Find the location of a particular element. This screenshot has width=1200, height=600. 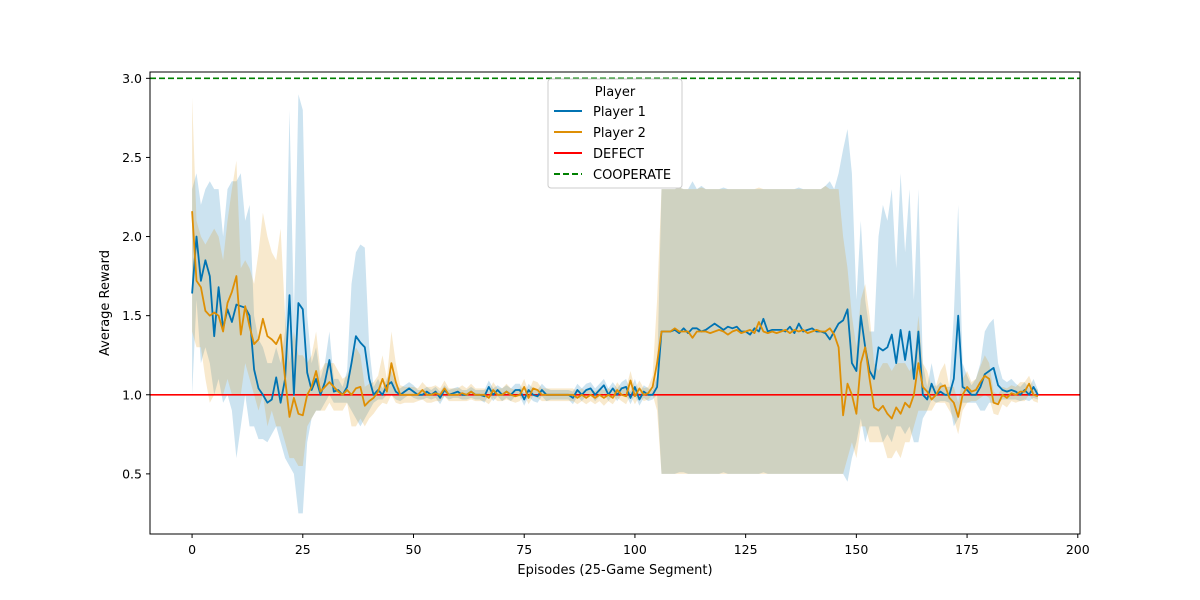

x-tick-label: 175 is located at coordinates (967, 549).